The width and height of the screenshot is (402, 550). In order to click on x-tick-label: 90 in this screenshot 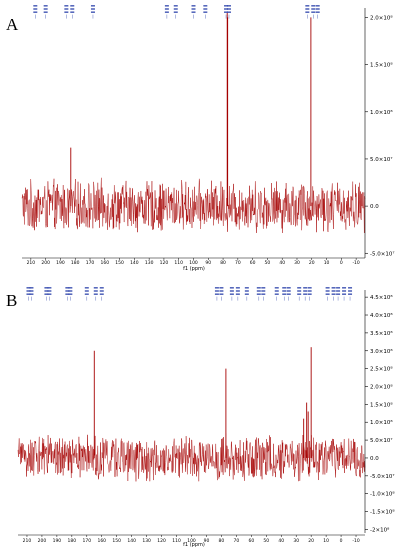, I will do `click(207, 541)`.